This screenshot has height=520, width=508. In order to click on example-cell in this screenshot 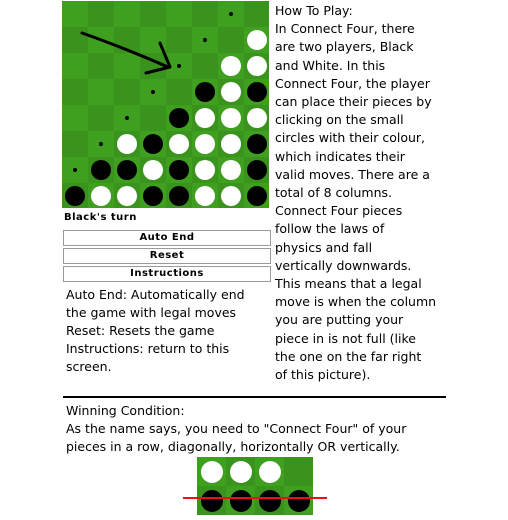, I will do `click(298, 471)`.